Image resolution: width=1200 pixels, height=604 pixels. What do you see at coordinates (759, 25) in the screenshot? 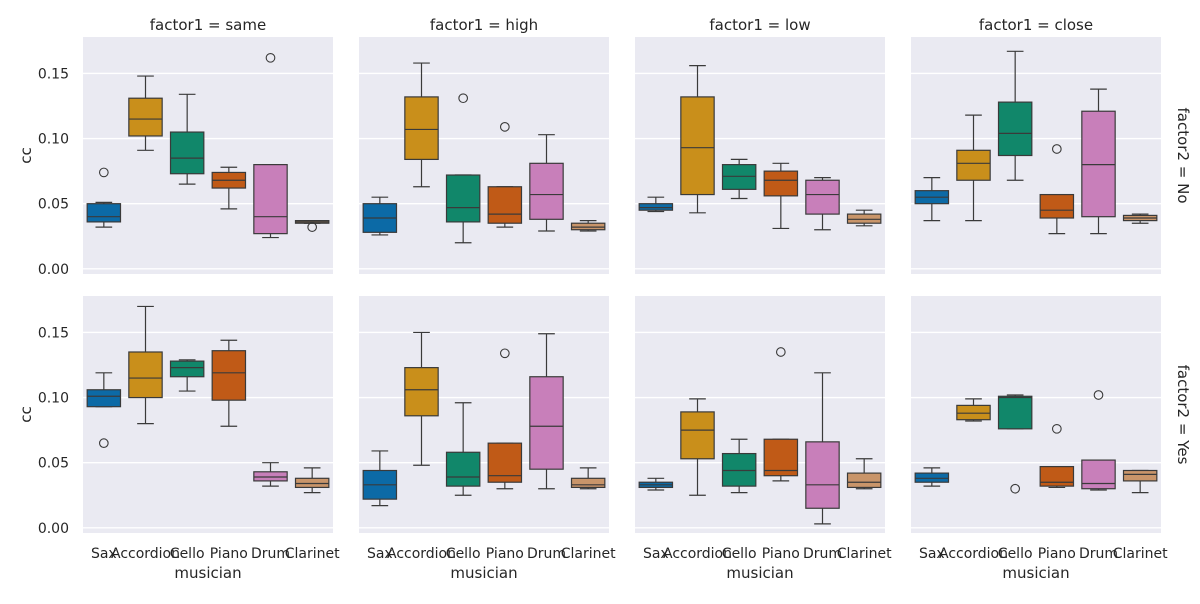
I see `panel-title: factor1 = low` at bounding box center [759, 25].